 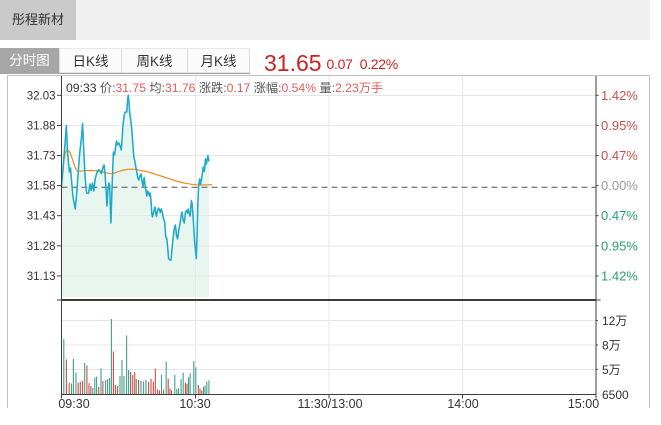 I want to click on svg-text: 09:30, so click(x=73, y=404).